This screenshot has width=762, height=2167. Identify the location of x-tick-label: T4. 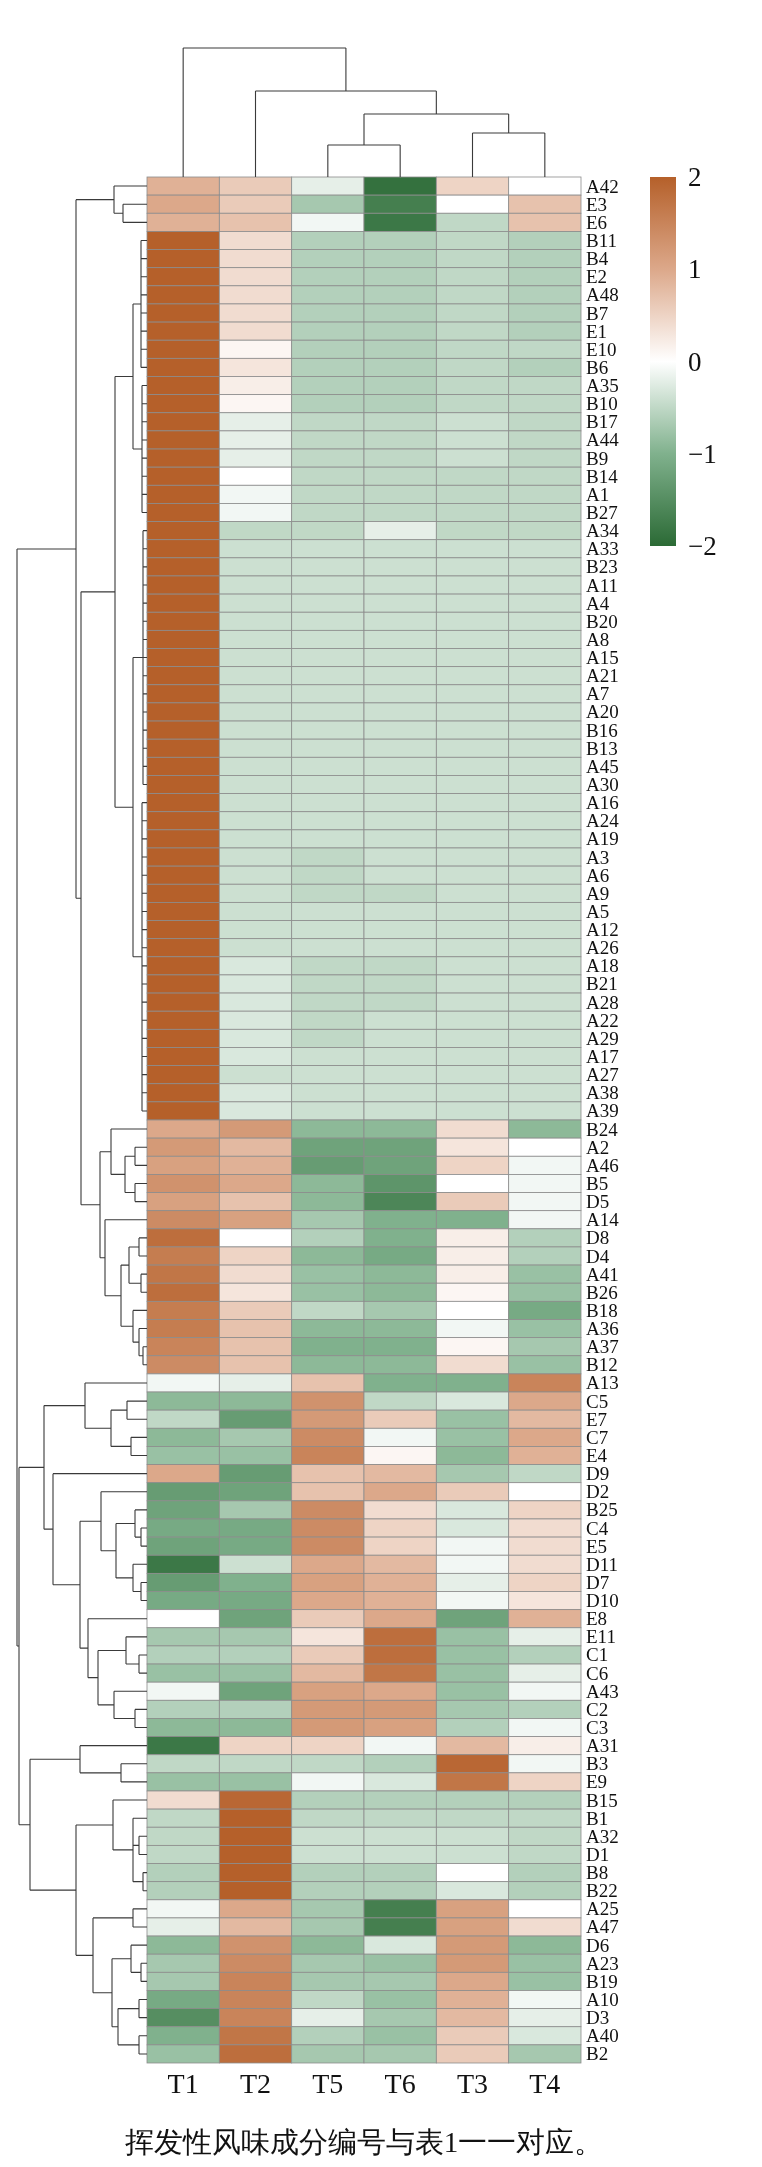
(545, 2083).